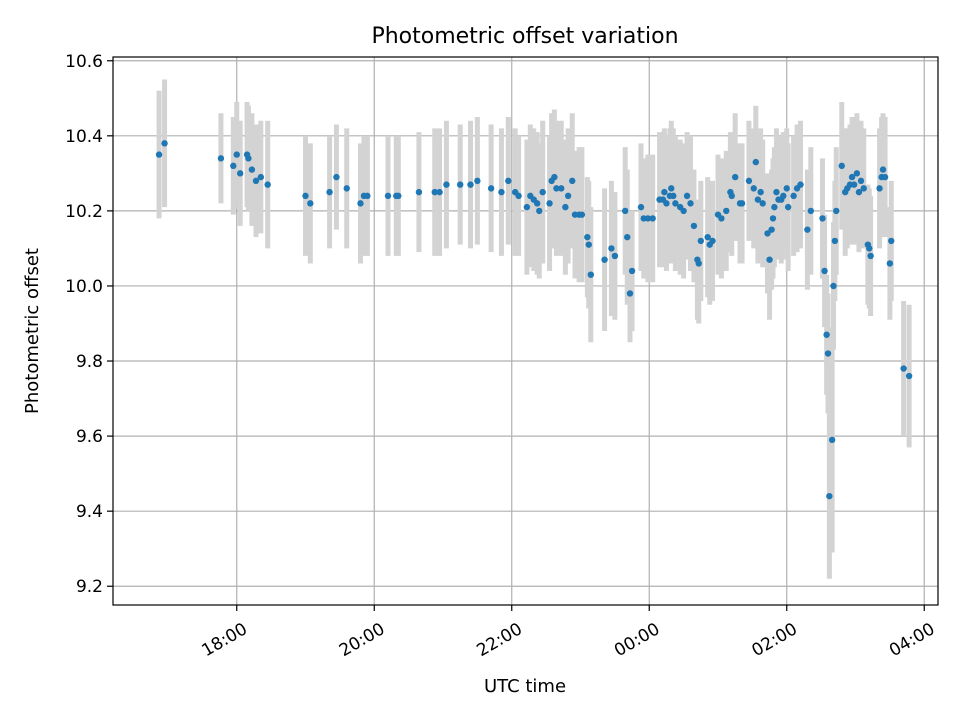  Describe the element at coordinates (89, 587) in the screenshot. I see `y-tick-label: 9.2` at that location.